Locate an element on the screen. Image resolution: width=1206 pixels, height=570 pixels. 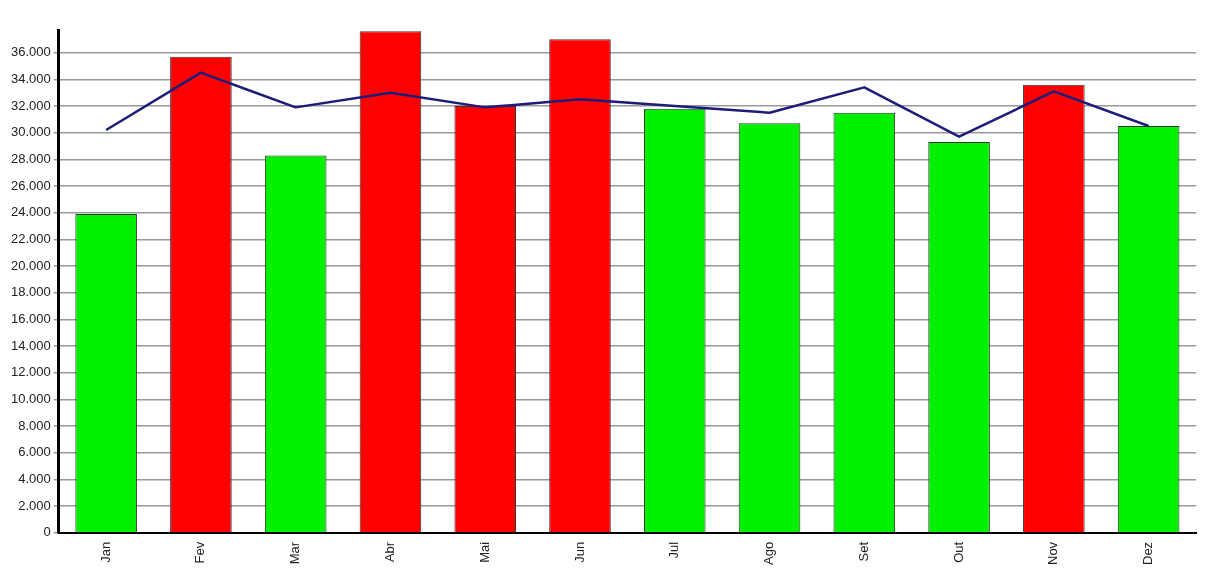
y-tick-label: 0 is located at coordinates (47, 532).